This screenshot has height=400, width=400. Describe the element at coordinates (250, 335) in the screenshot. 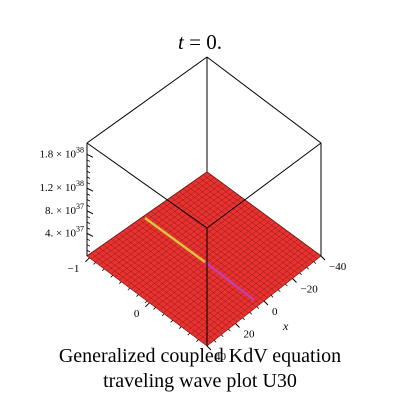

I see `x-tick-label: 20` at that location.